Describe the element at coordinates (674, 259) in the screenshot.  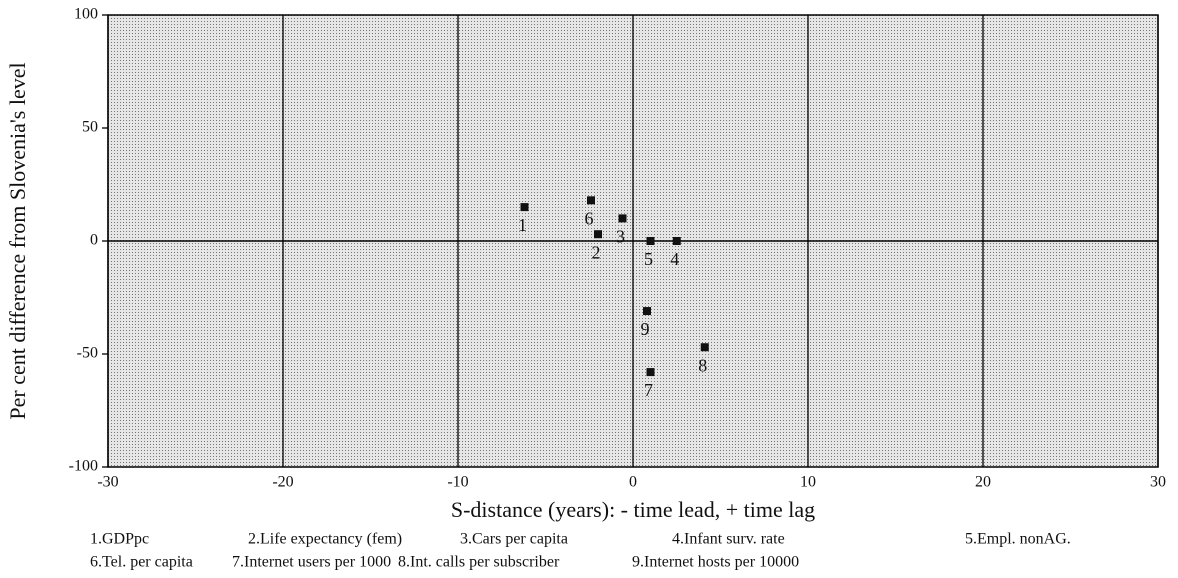
I see `point-label: 4` at that location.